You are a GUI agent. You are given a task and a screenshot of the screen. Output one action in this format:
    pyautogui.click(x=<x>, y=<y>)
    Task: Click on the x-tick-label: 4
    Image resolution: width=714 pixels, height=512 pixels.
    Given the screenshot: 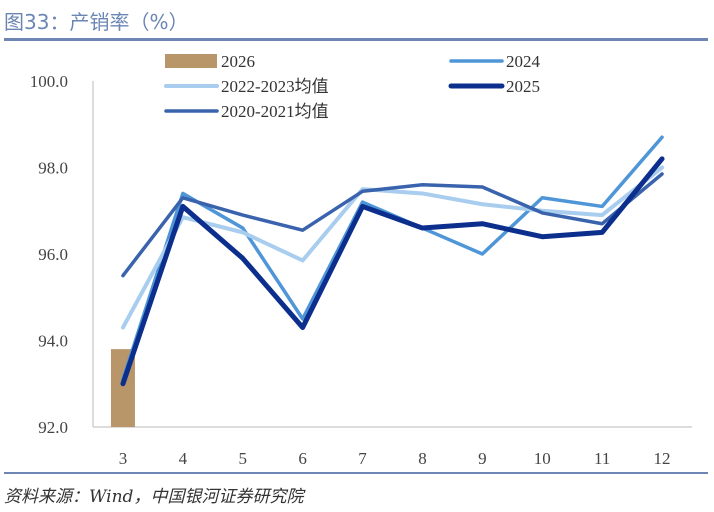 What is the action you would take?
    pyautogui.click(x=183, y=458)
    